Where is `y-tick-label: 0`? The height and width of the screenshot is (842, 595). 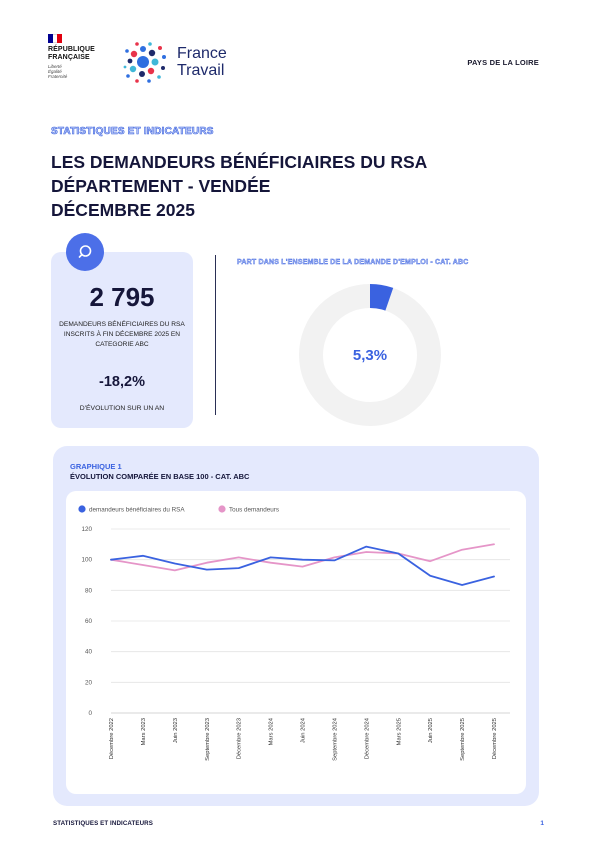 y-tick-label: 0 is located at coordinates (90, 713).